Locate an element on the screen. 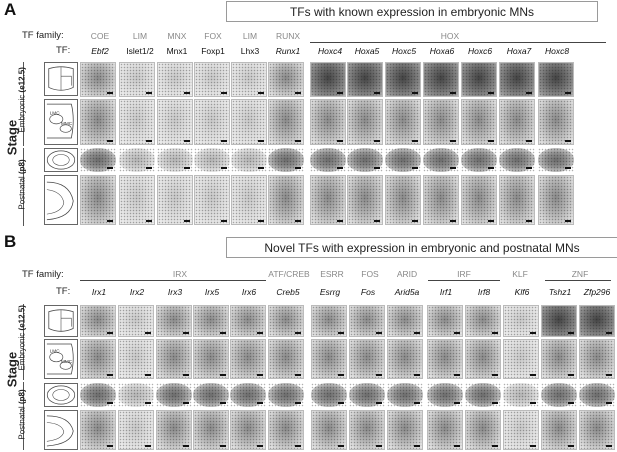 This screenshot has height=452, width=617. mmc-label: MMC is located at coordinates (67, 123).